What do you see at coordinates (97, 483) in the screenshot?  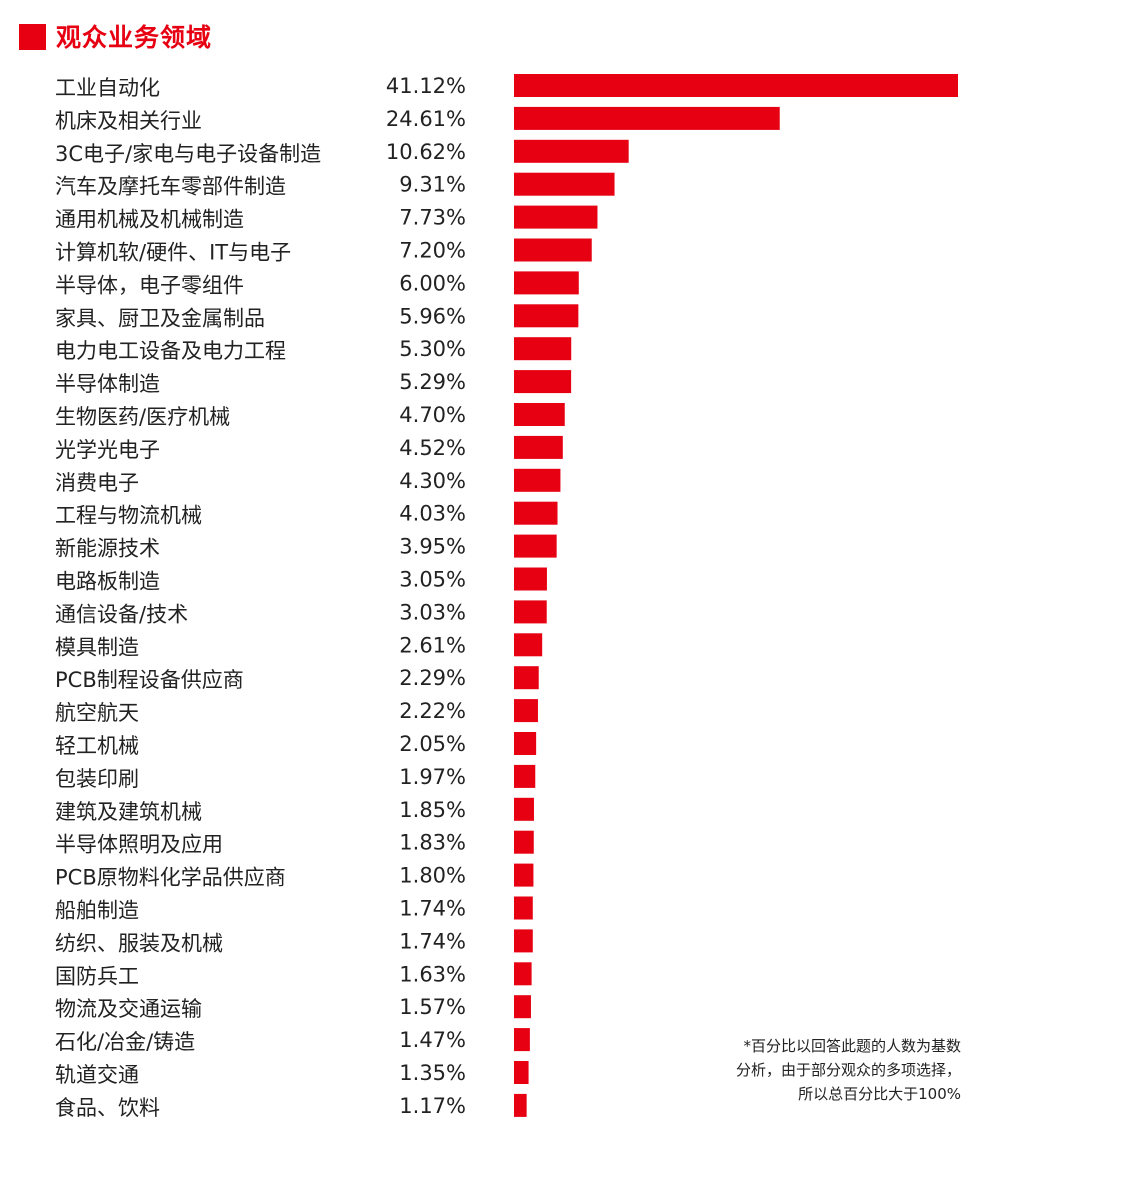 I see `category-label: 消费电子` at bounding box center [97, 483].